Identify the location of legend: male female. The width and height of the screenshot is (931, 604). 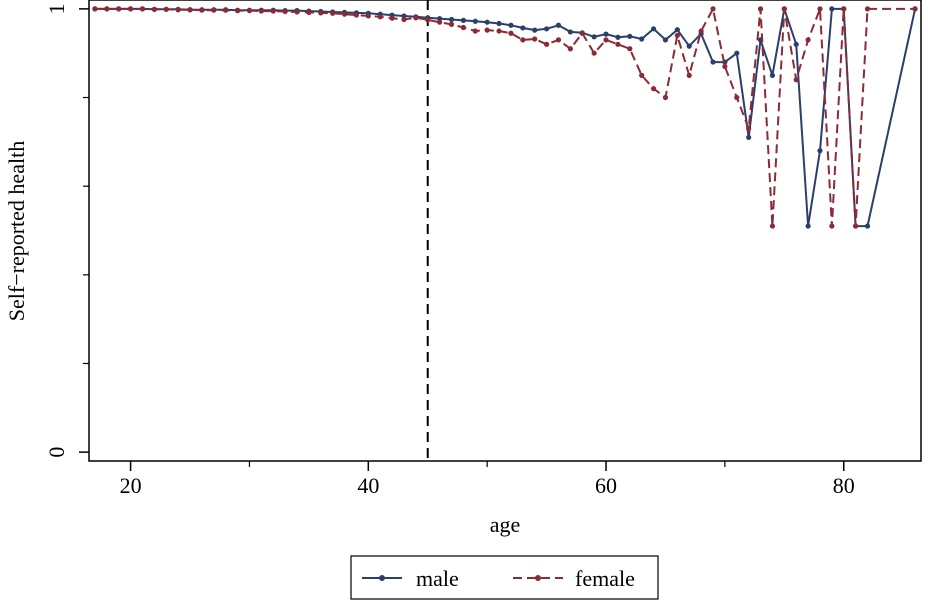
(504, 577).